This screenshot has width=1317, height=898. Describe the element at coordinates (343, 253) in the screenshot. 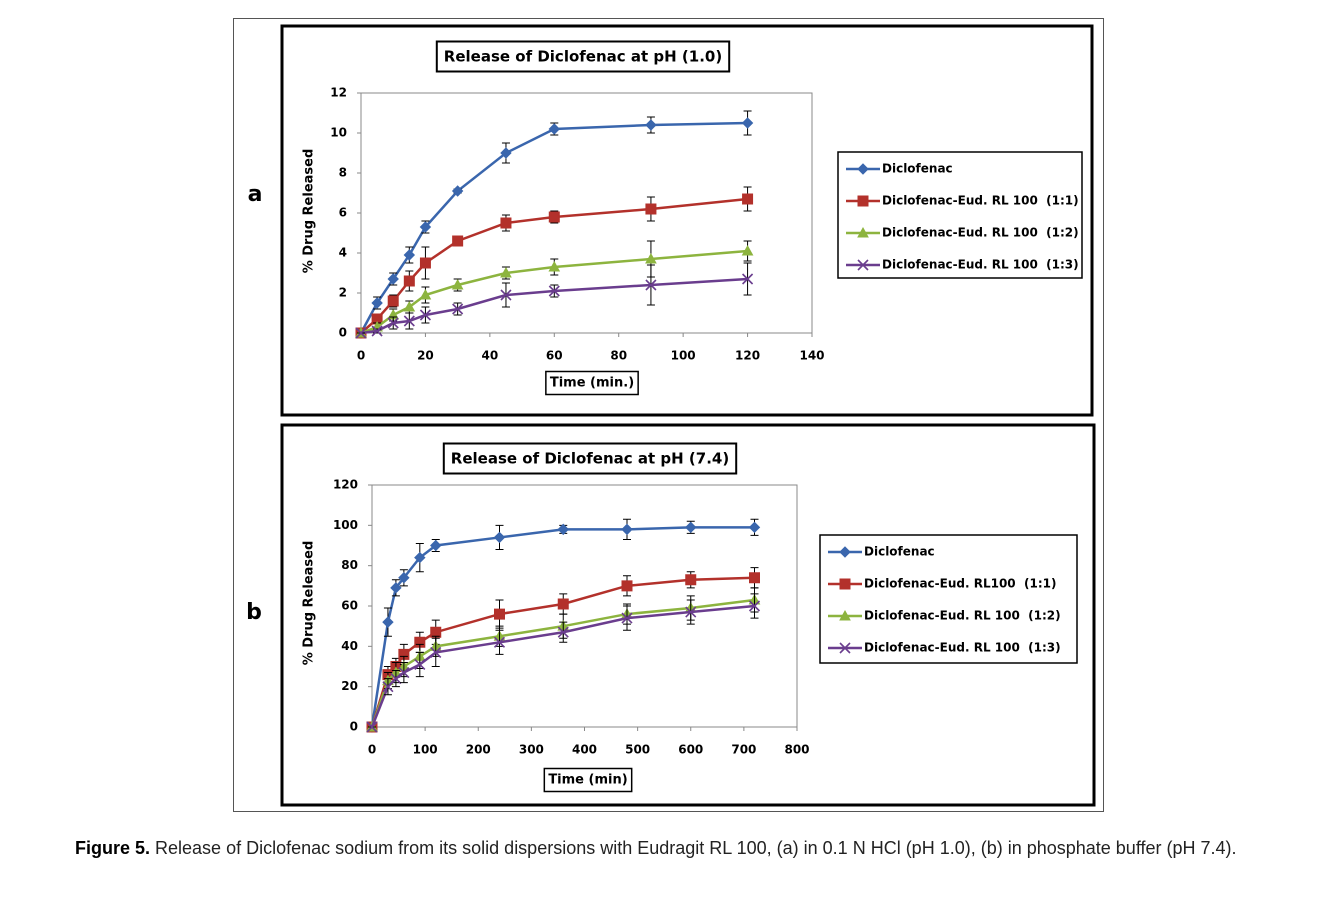

I see `y-tick-label: 4` at that location.